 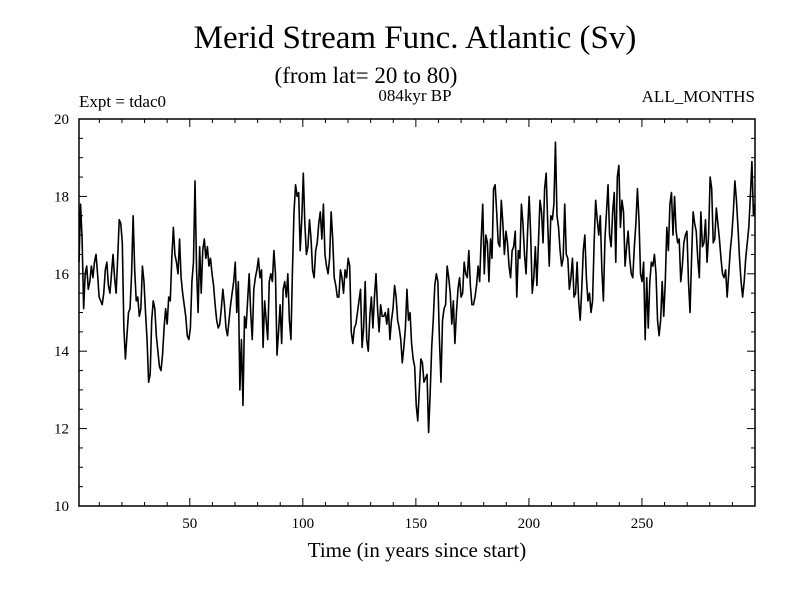 What do you see at coordinates (417, 550) in the screenshot?
I see `x-axis-label: Time (in years since start)` at bounding box center [417, 550].